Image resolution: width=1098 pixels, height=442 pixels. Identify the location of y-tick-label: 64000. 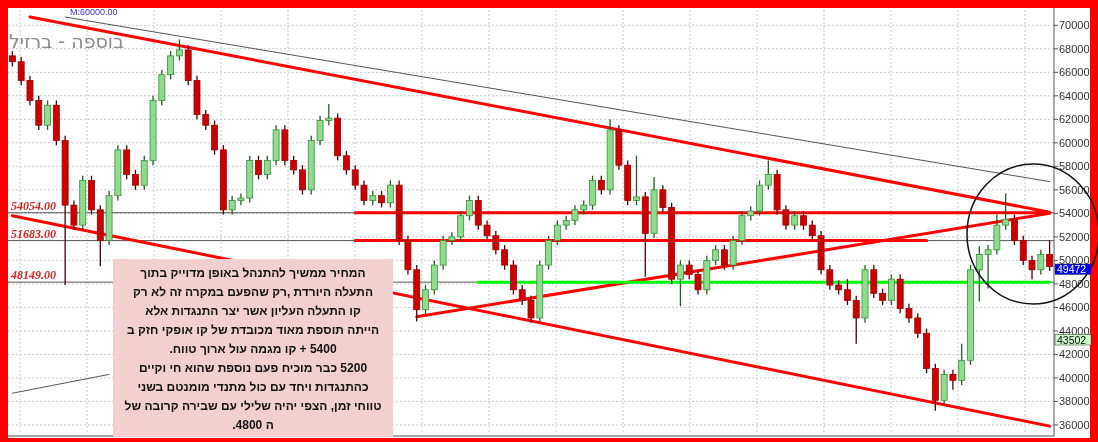
(1074, 95).